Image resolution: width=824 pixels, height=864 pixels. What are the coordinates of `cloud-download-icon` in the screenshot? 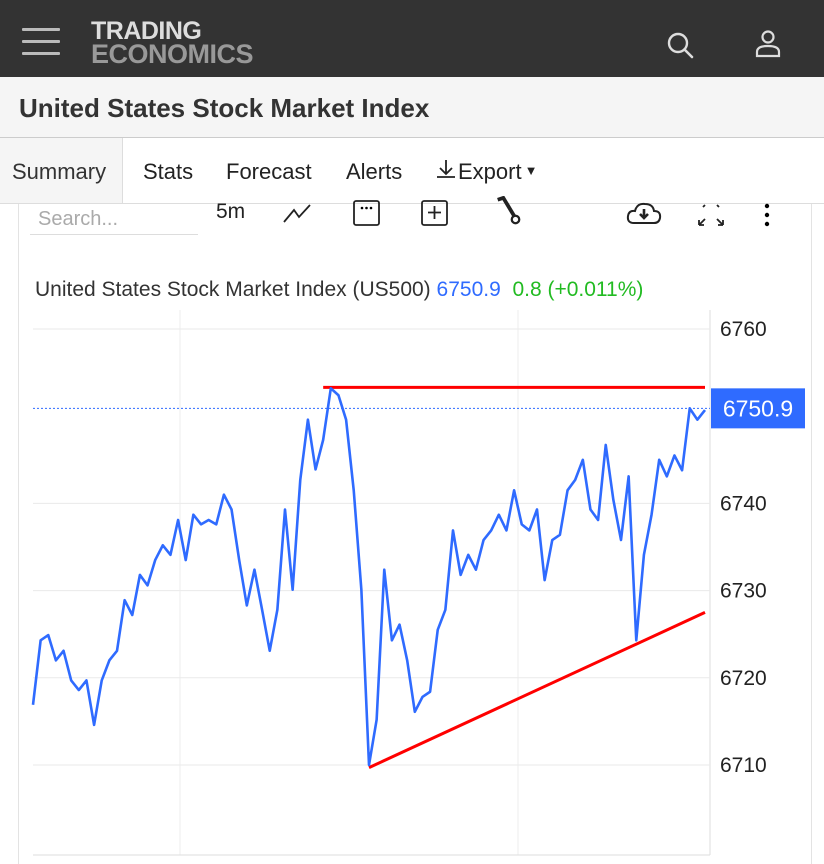 It's located at (644, 213).